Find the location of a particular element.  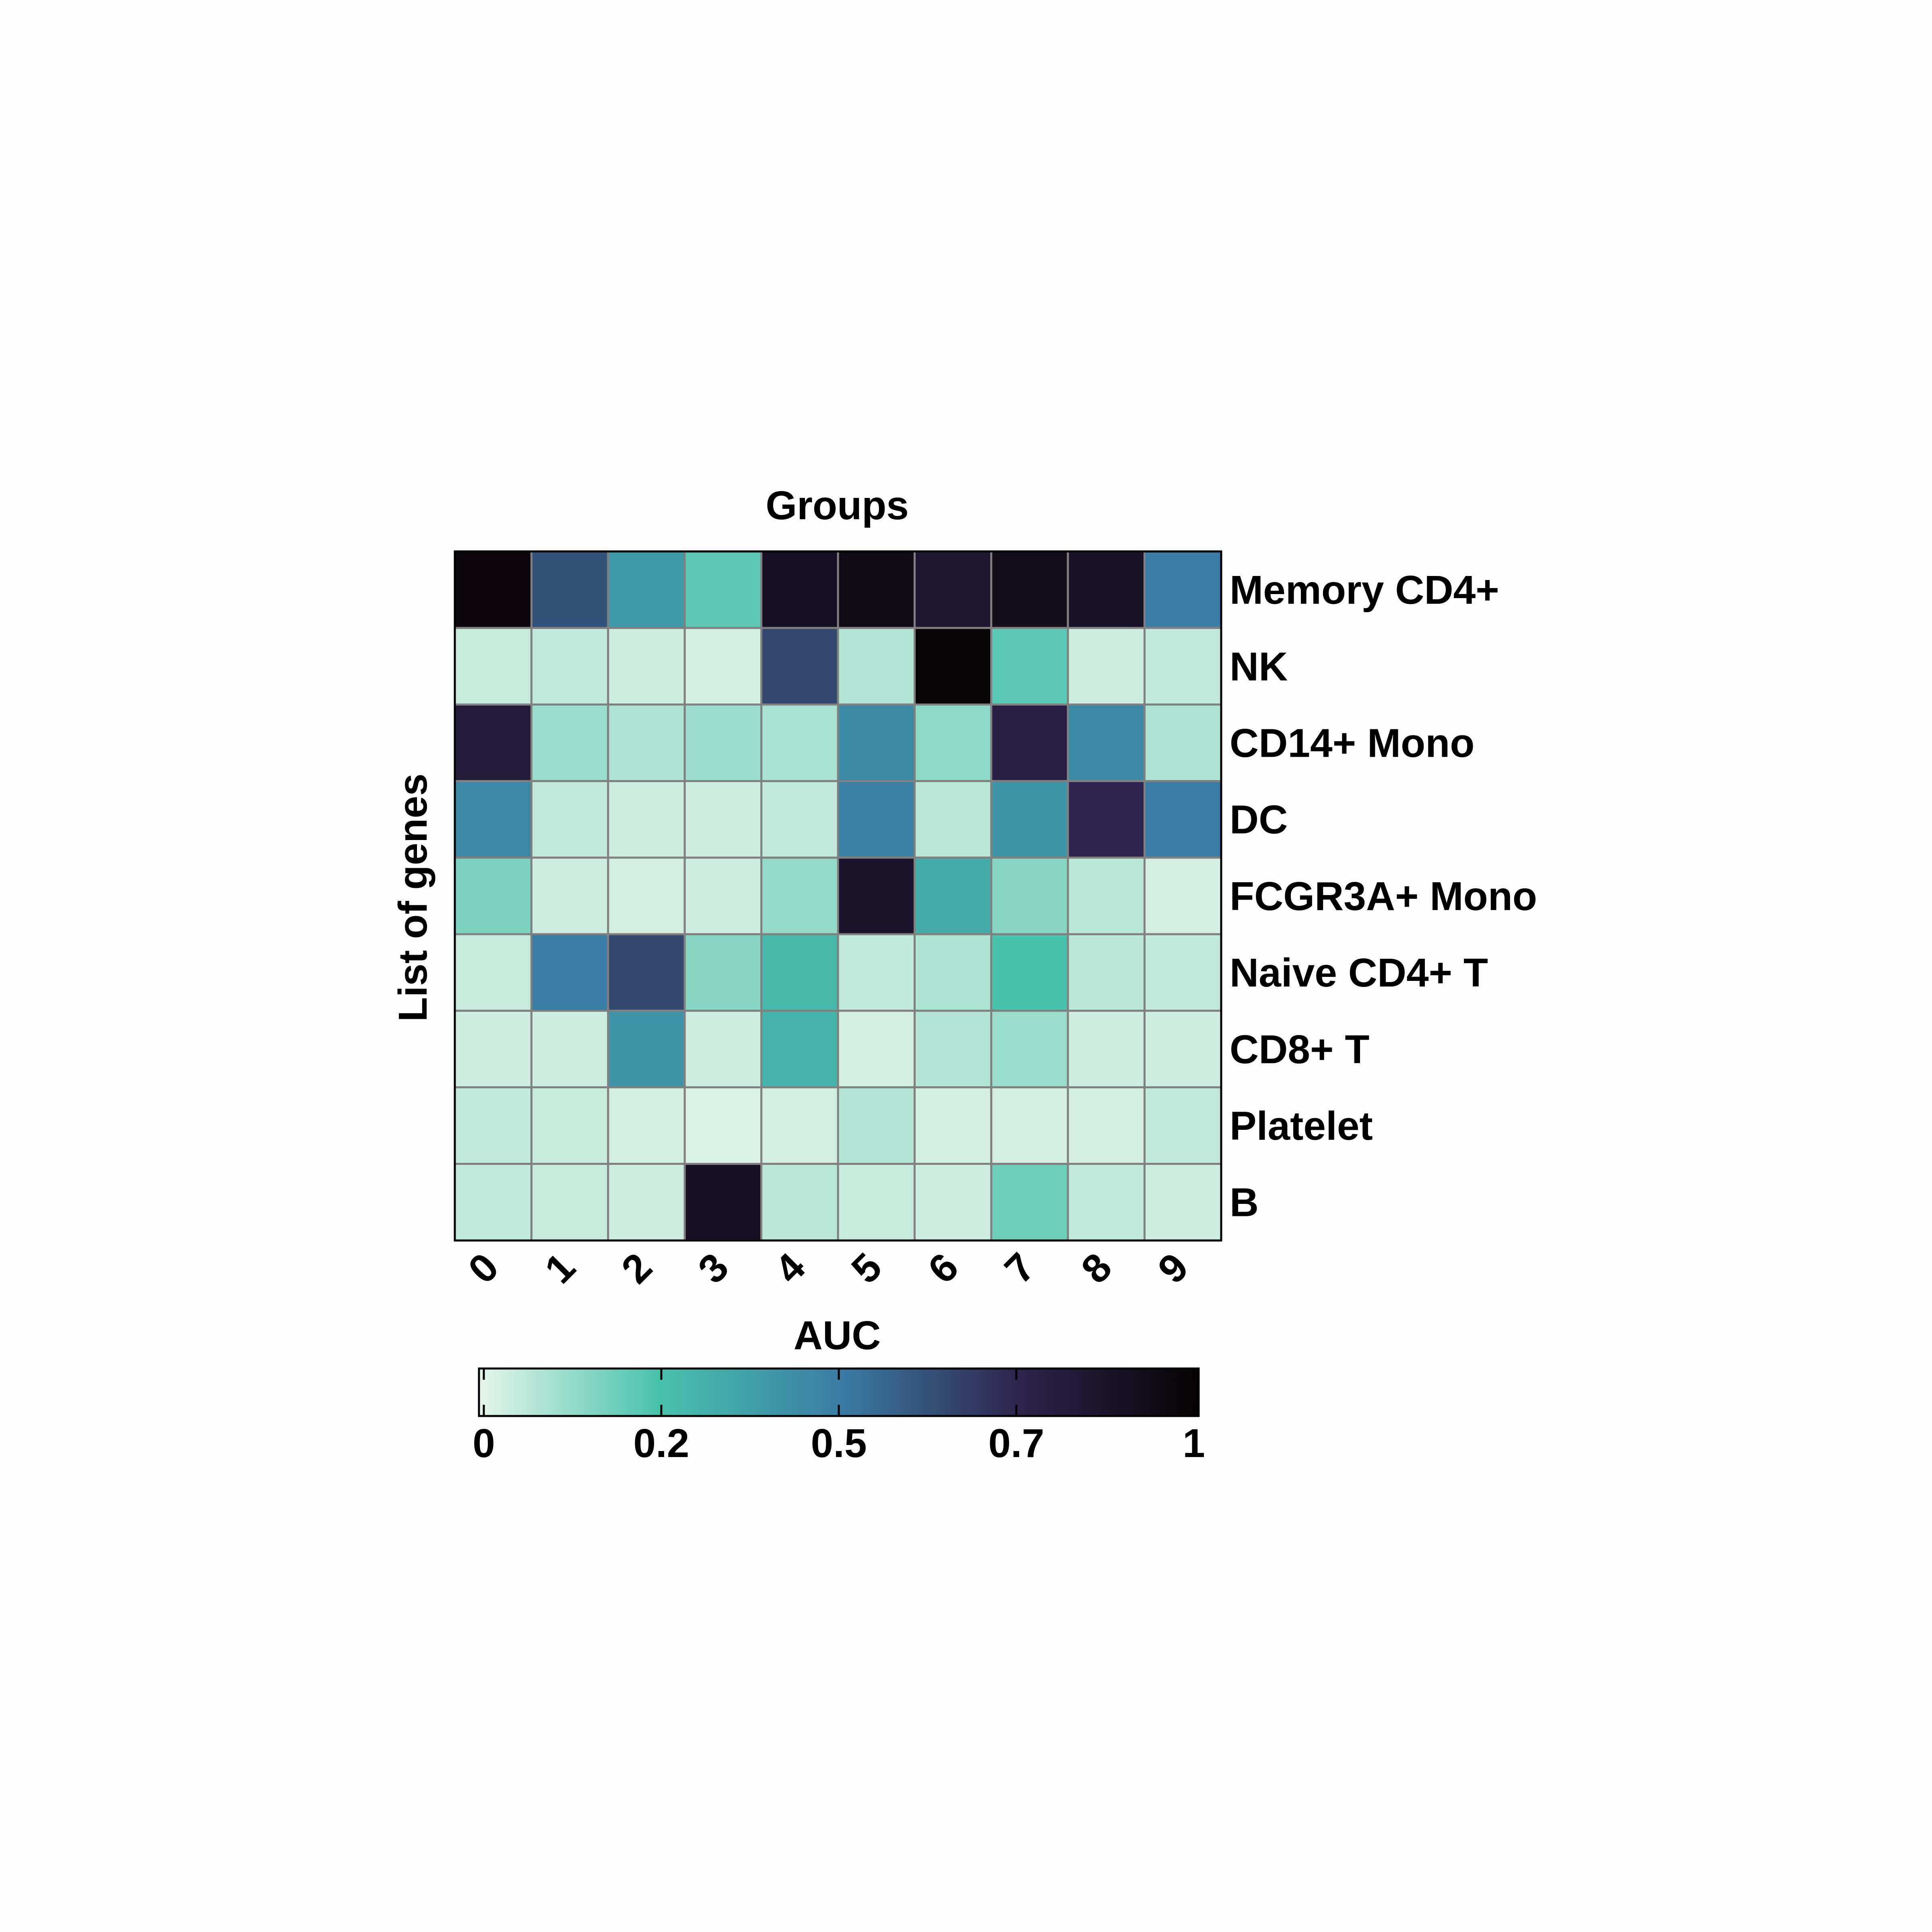

heatmap-cell-r8-c3 is located at coordinates (723, 1202).